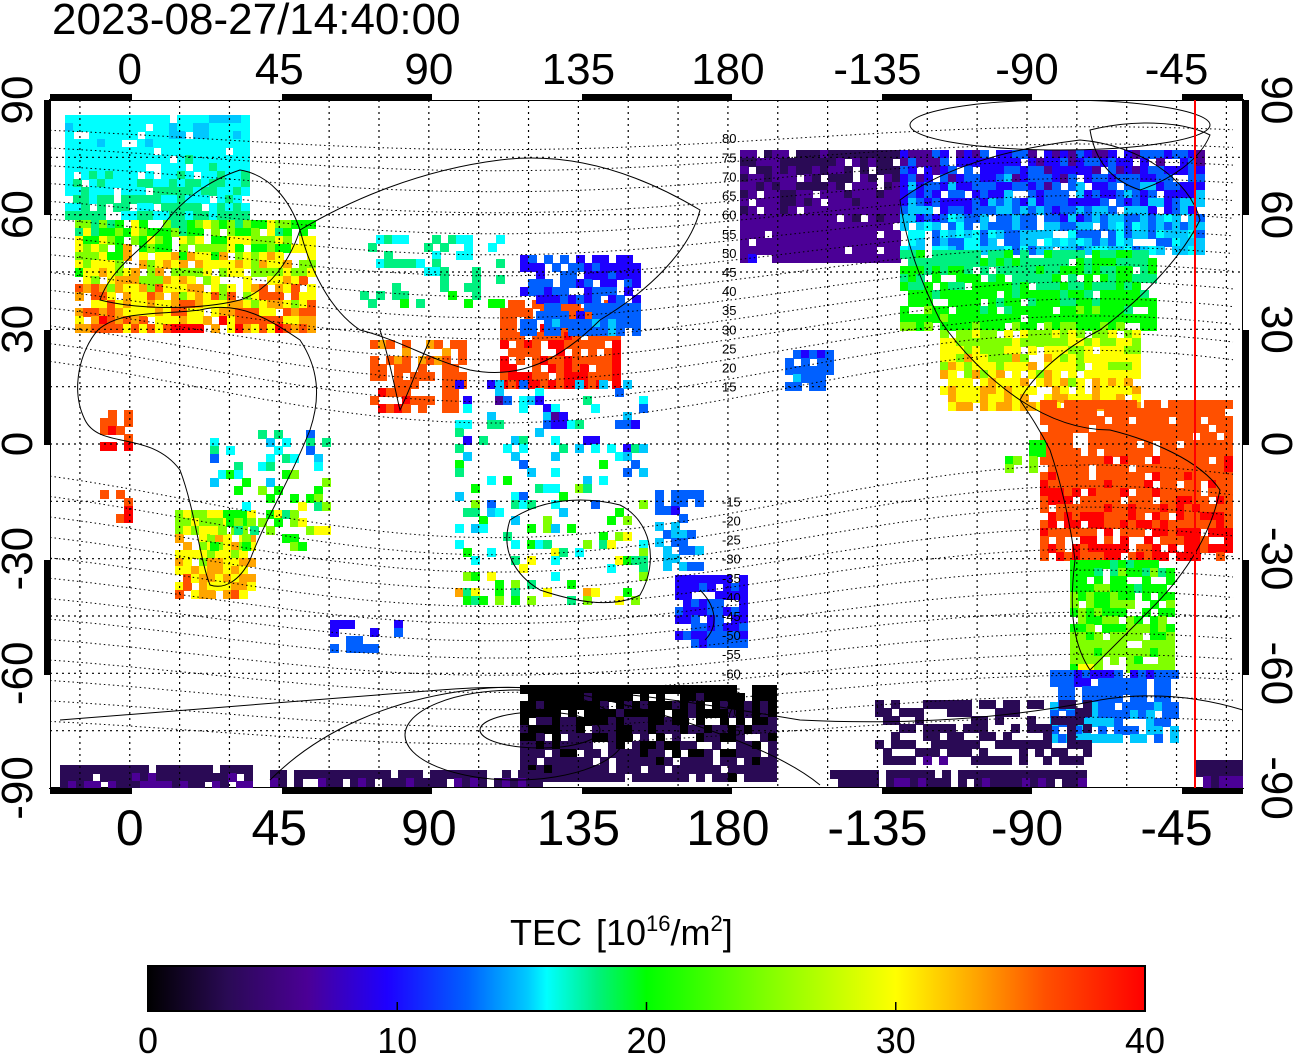 The width and height of the screenshot is (1294, 1062). What do you see at coordinates (731, 712) in the screenshot?
I see `maglat-label: -70` at bounding box center [731, 712].